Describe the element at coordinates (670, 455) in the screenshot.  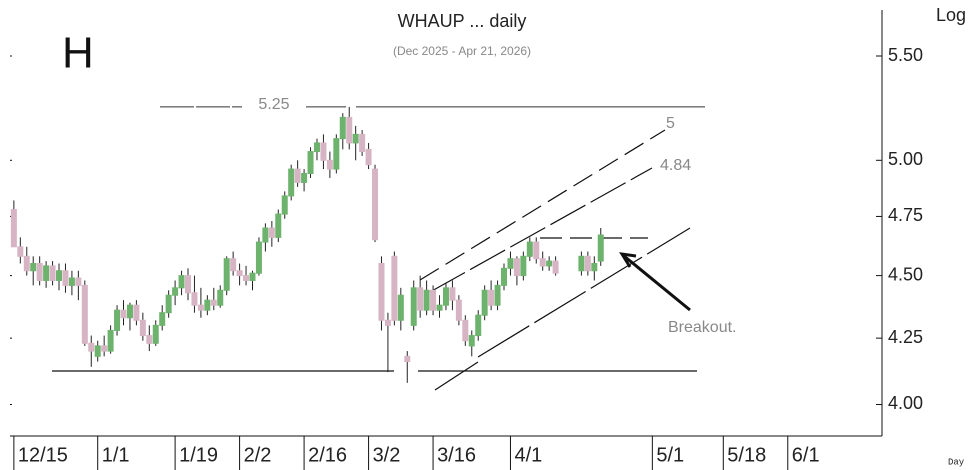
I see `x-tick-label: 5/1` at that location.